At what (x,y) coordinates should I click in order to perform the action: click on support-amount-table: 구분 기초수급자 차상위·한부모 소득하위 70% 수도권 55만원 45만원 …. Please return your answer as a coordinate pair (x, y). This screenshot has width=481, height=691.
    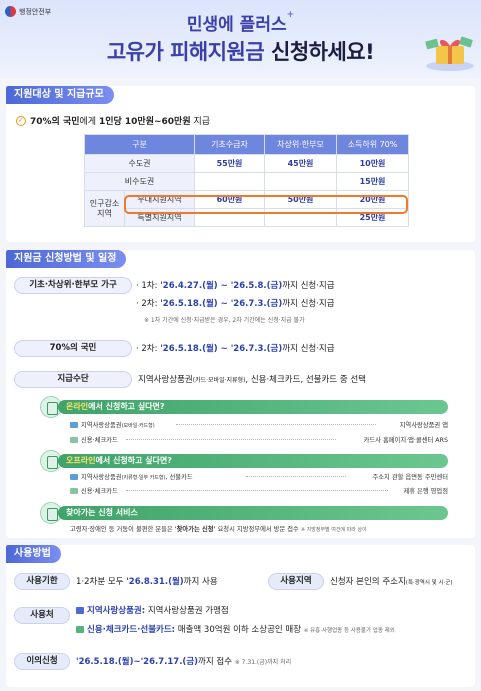
    Looking at the image, I should click on (246, 180).